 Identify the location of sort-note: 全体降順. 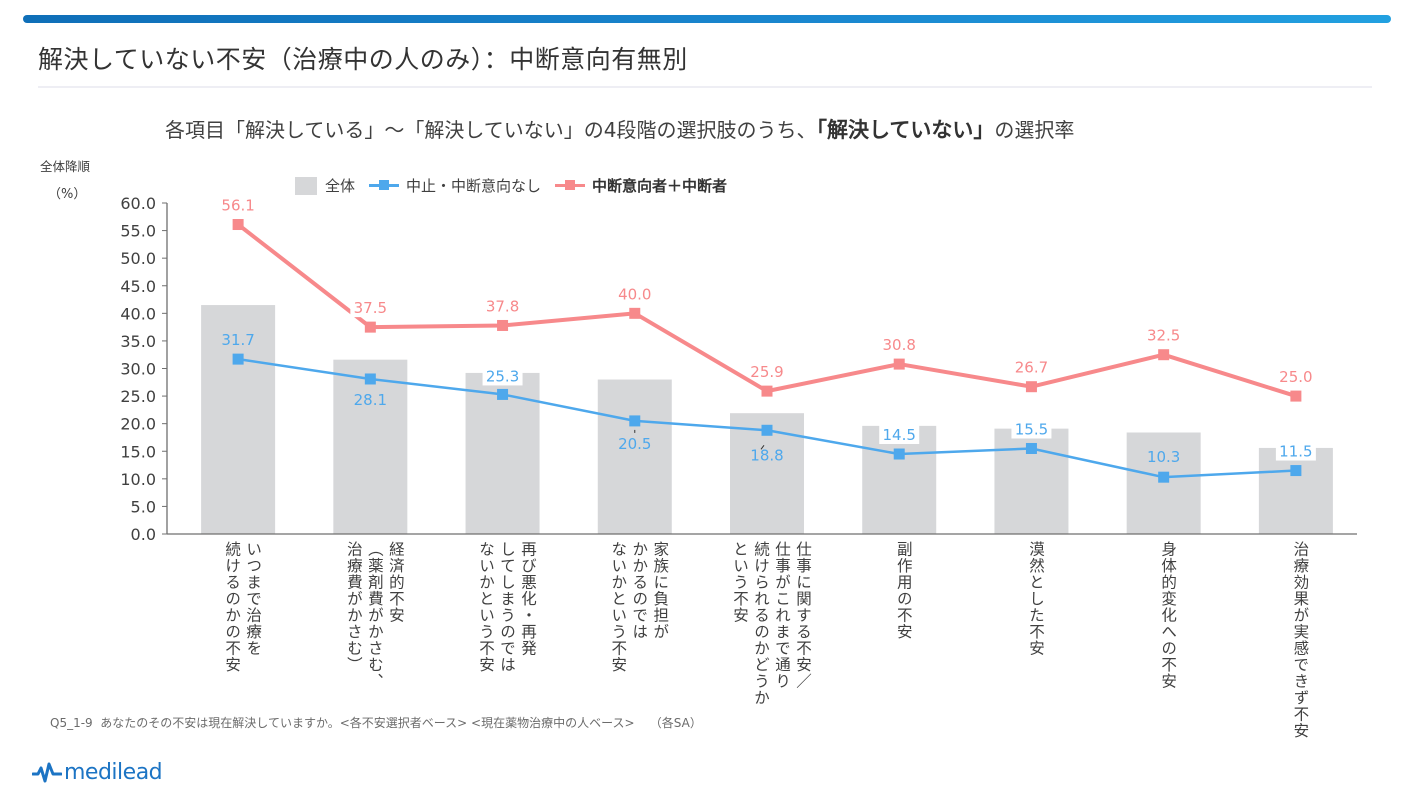
(65, 166).